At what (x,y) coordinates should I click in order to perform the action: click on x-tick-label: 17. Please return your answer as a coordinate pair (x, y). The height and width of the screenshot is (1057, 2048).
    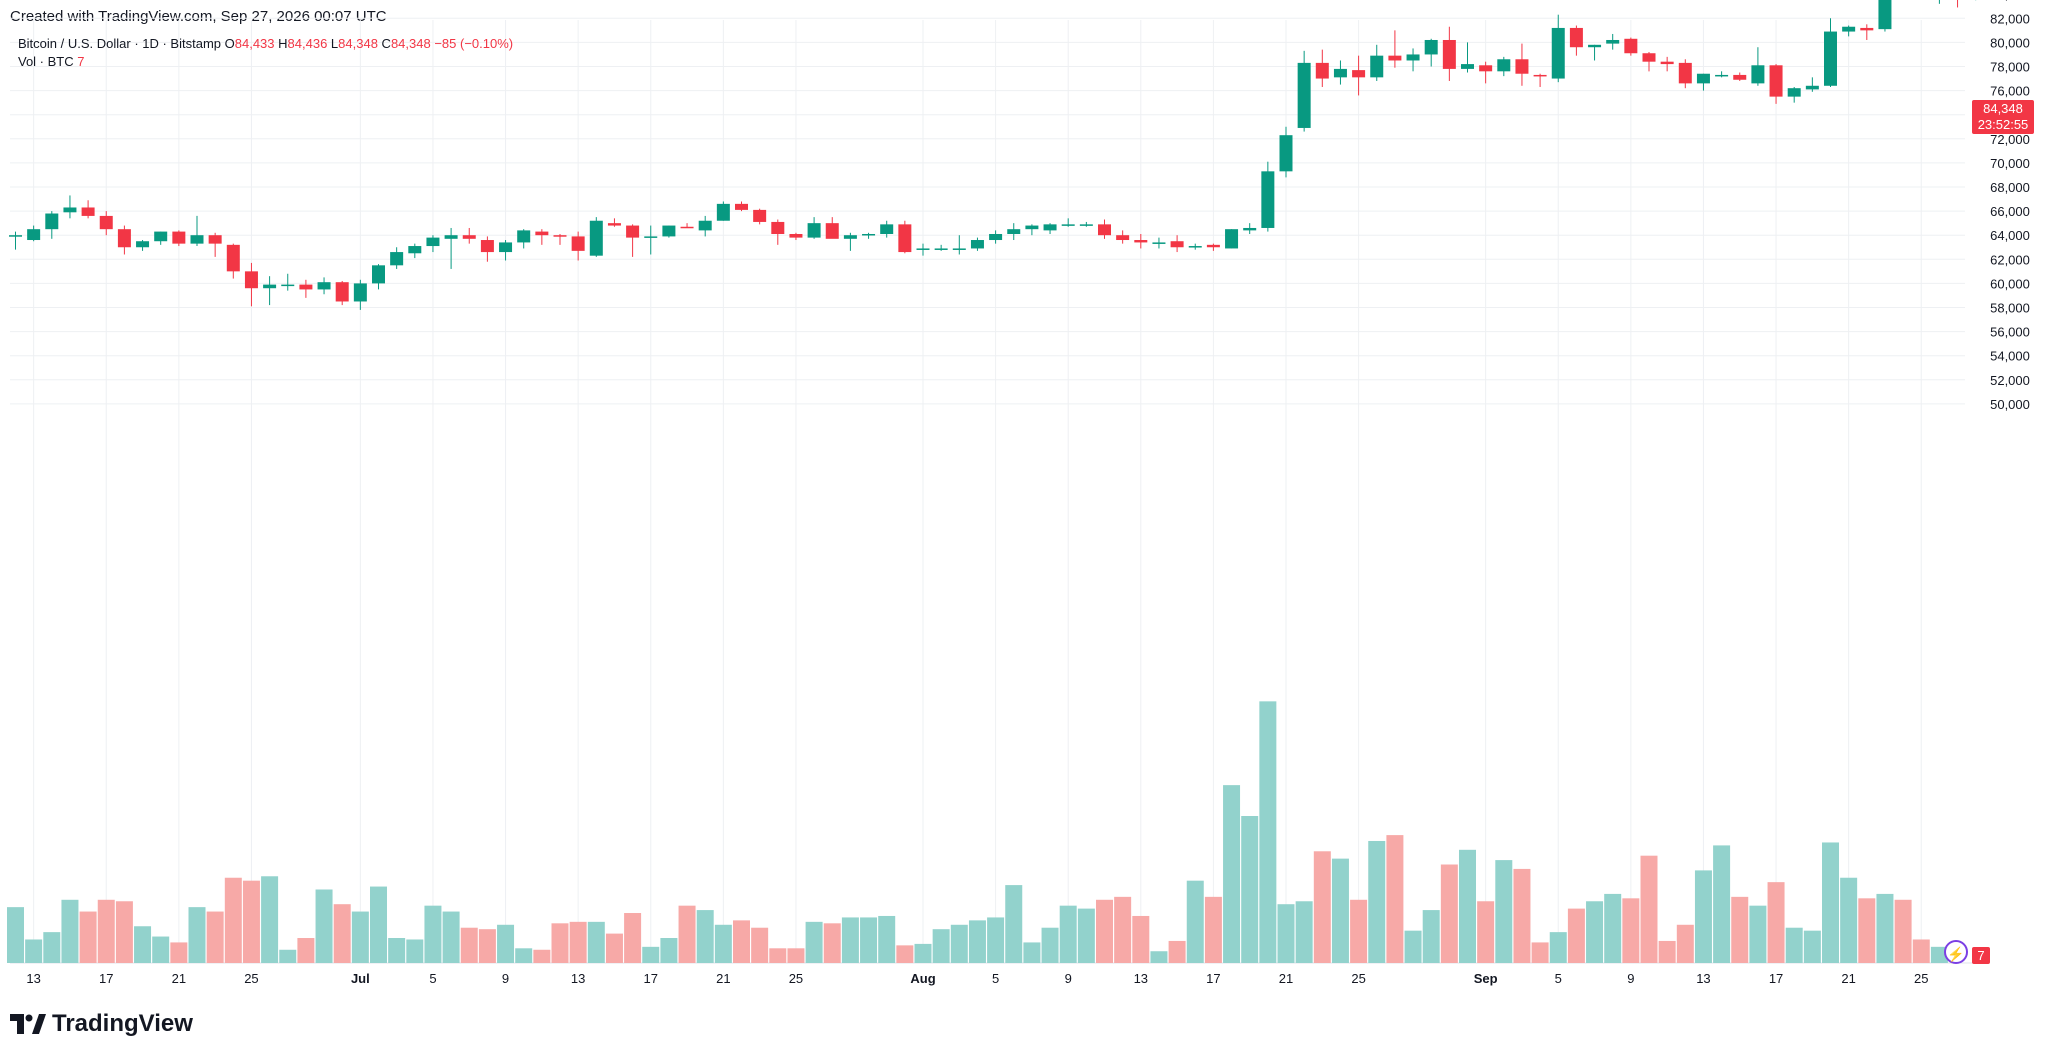
    Looking at the image, I should click on (1213, 978).